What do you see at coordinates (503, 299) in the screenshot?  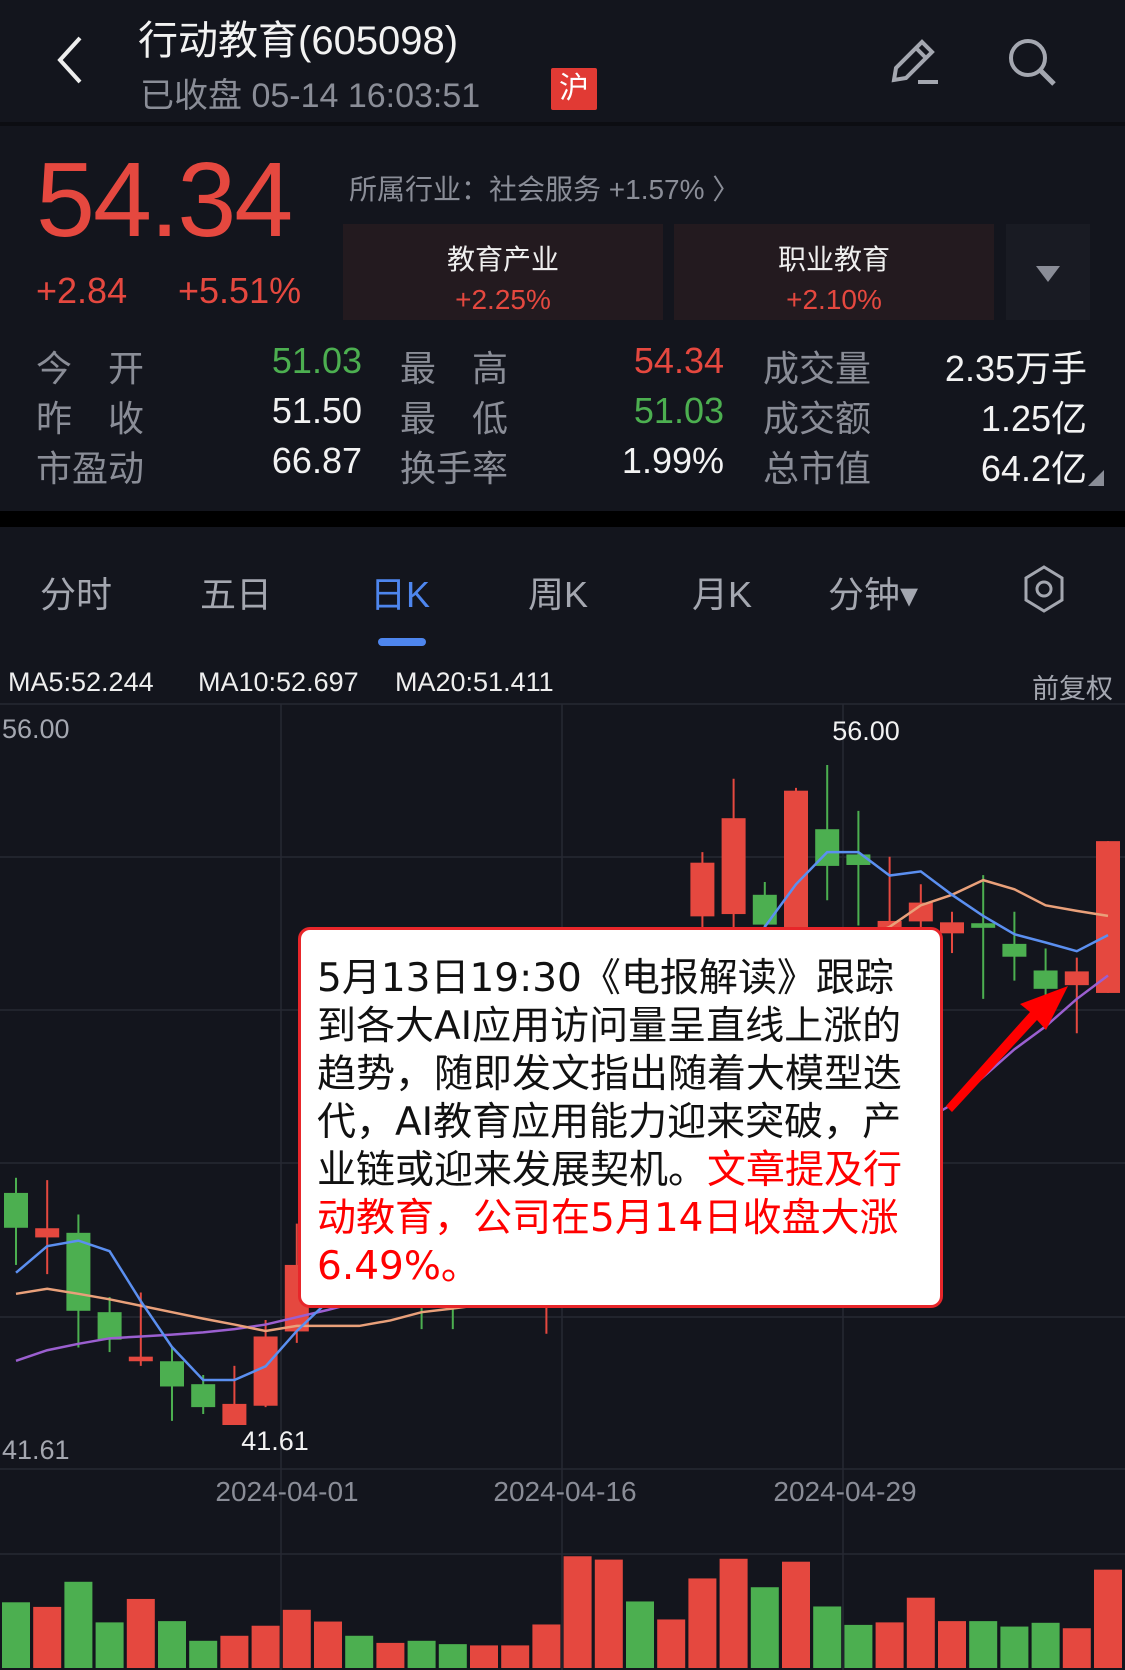 I see `concept-pct: +2.25%` at bounding box center [503, 299].